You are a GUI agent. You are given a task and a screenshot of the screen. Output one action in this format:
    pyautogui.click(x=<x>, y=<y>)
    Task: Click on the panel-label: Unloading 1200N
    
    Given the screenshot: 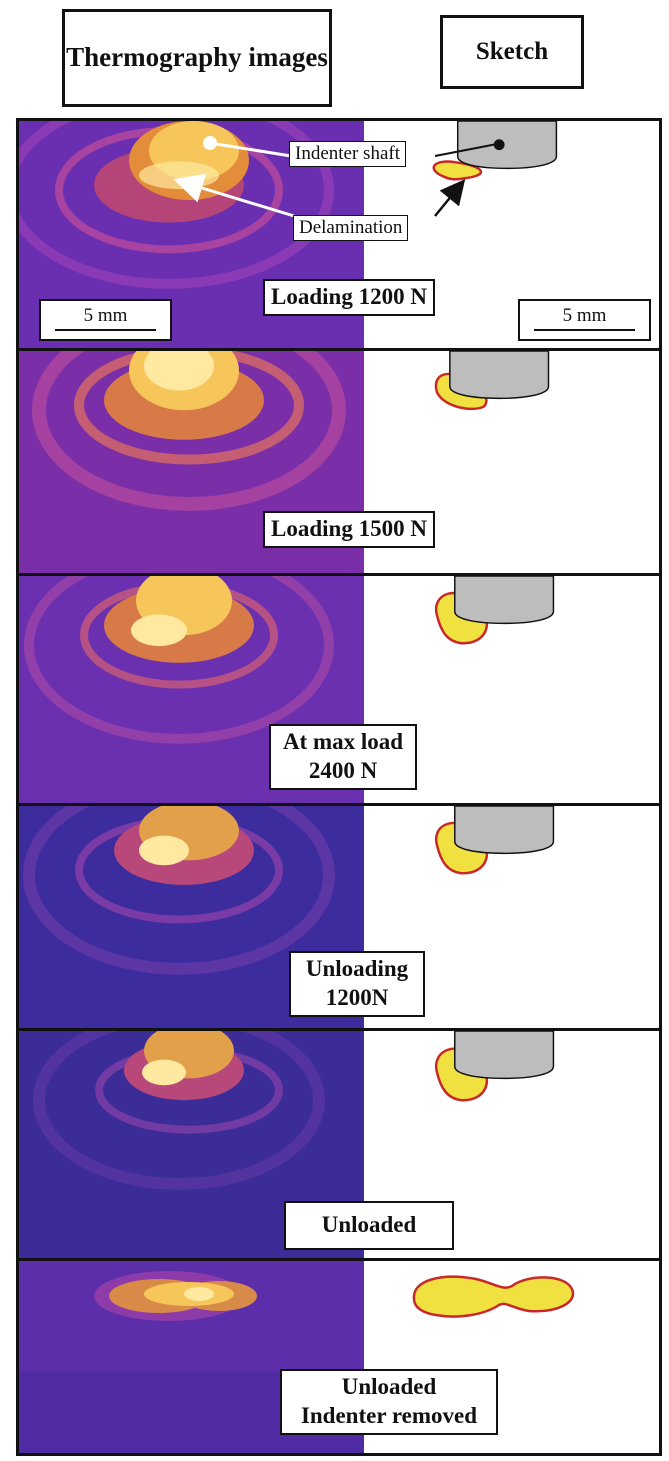 What is the action you would take?
    pyautogui.click(x=357, y=984)
    